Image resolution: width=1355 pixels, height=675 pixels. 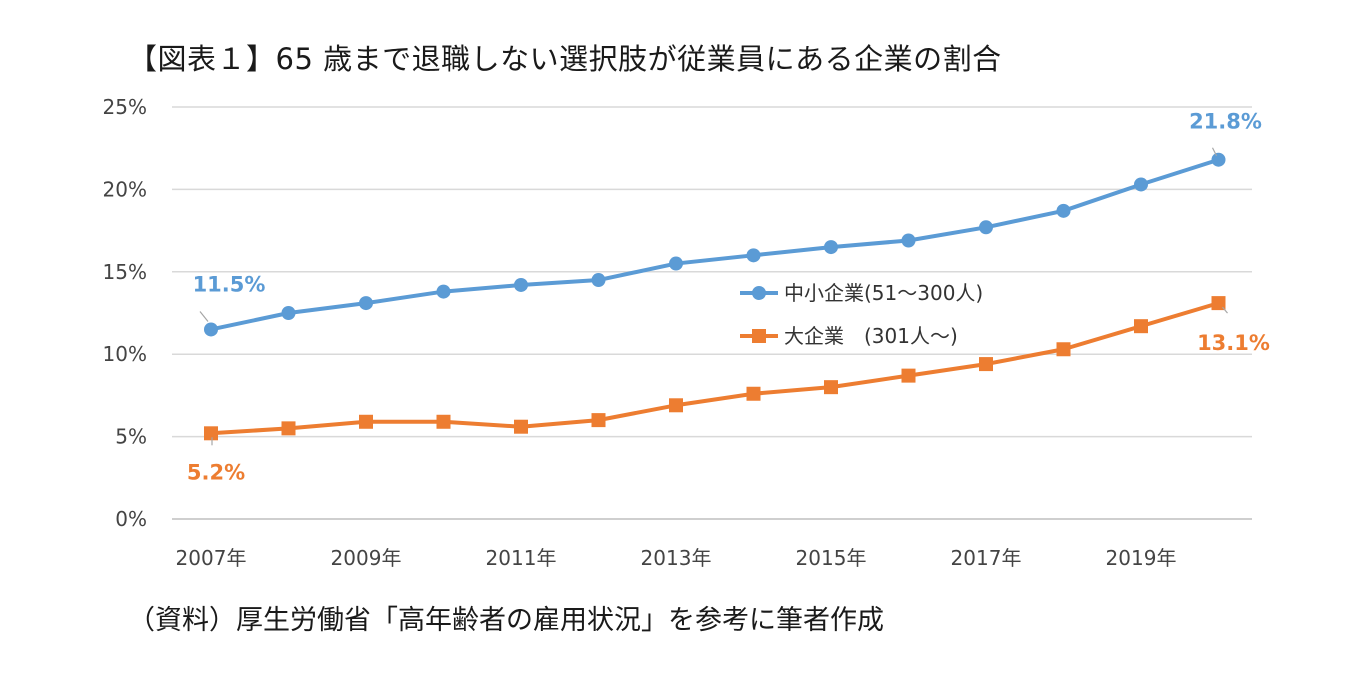 I want to click on y-tick-label: 15%, so click(x=125, y=272).